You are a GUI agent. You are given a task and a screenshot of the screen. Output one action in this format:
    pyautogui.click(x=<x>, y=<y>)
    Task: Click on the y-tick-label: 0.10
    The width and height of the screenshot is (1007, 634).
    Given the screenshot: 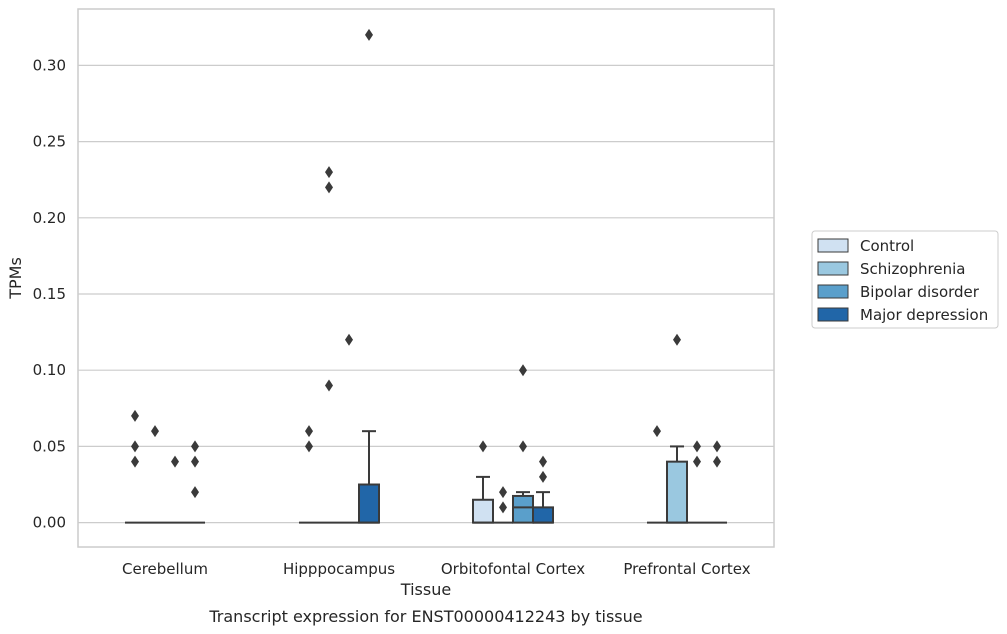 What is the action you would take?
    pyautogui.click(x=49, y=370)
    